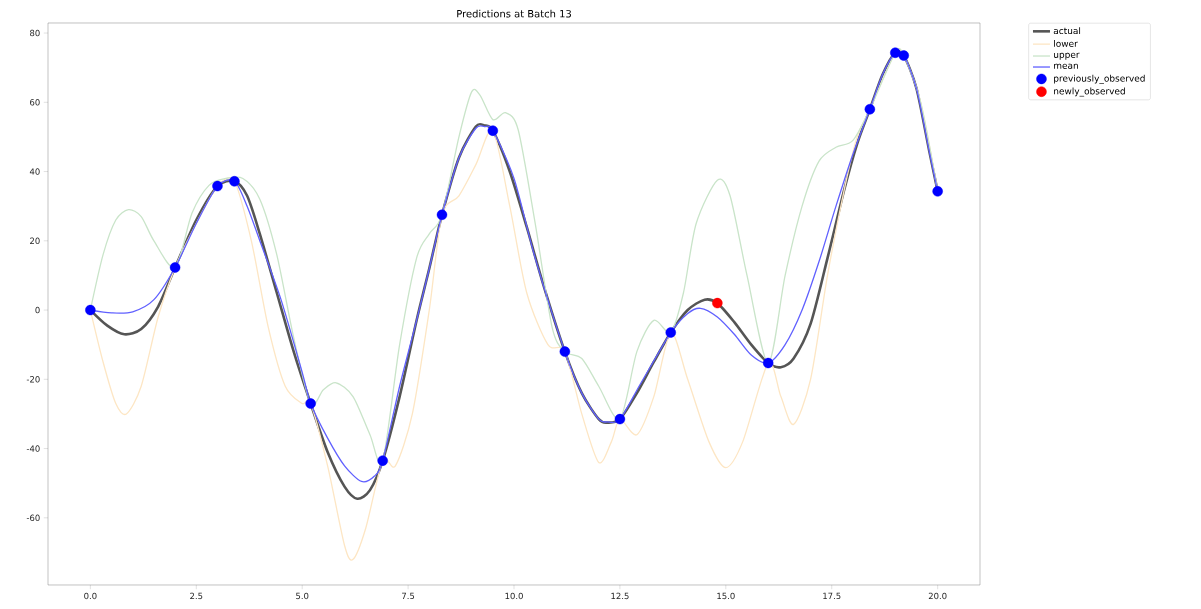 The height and width of the screenshot is (609, 1201). What do you see at coordinates (37, 310) in the screenshot?
I see `y-tick-label: 0` at bounding box center [37, 310].